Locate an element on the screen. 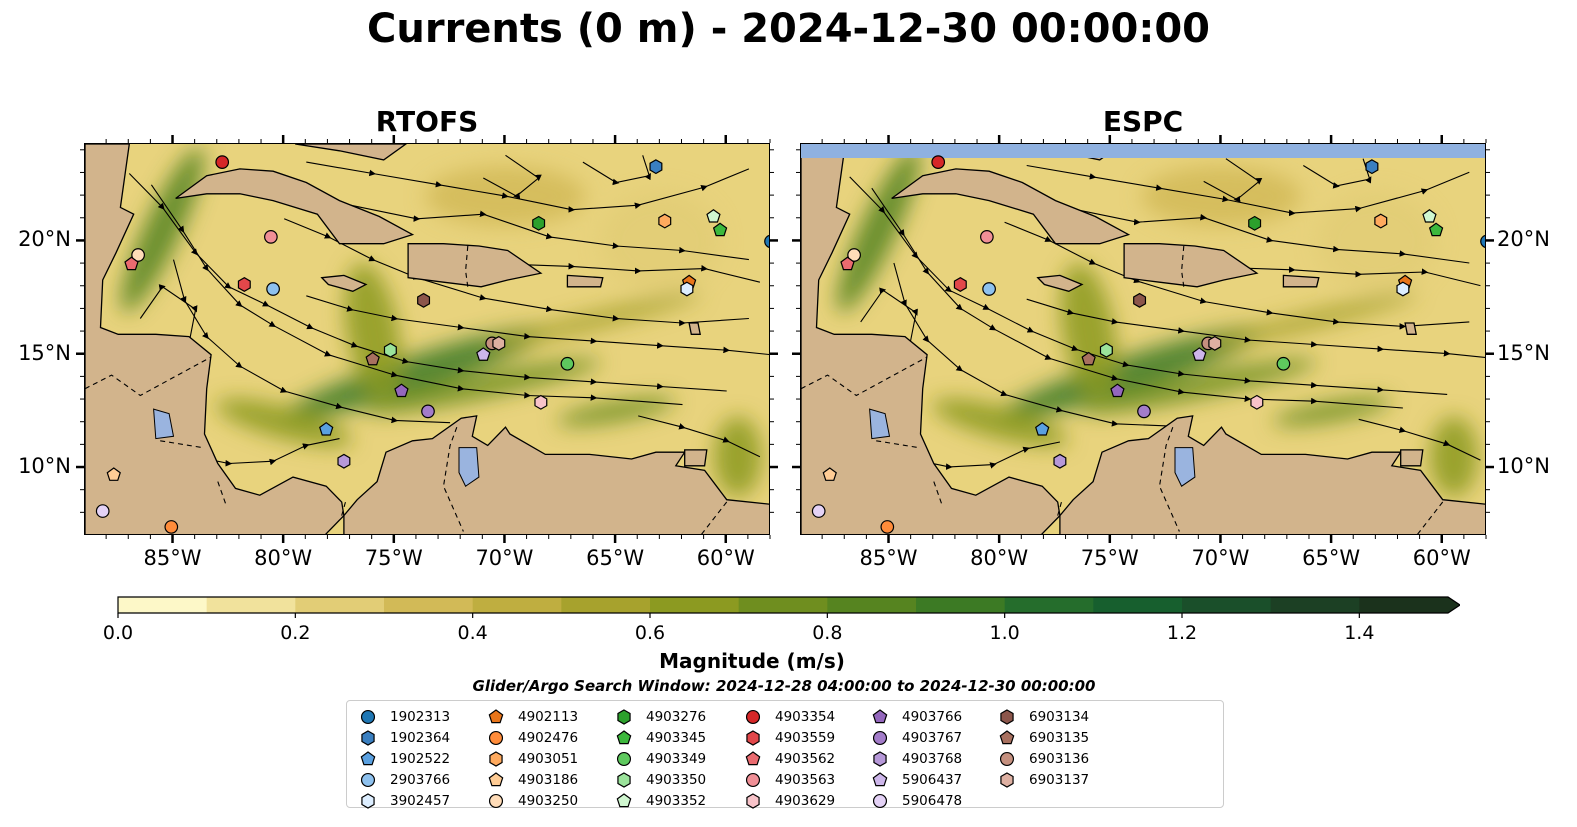  legend-item: 5906478 is located at coordinates (916, 800).